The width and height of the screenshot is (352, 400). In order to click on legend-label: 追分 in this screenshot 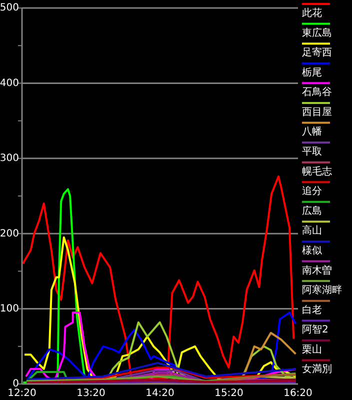, I will do `click(312, 191)`.